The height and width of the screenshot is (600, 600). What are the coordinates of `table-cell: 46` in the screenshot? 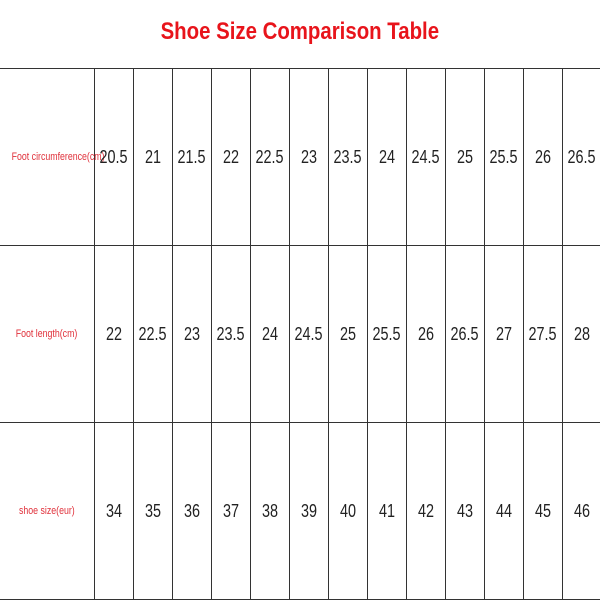 It's located at (581, 511).